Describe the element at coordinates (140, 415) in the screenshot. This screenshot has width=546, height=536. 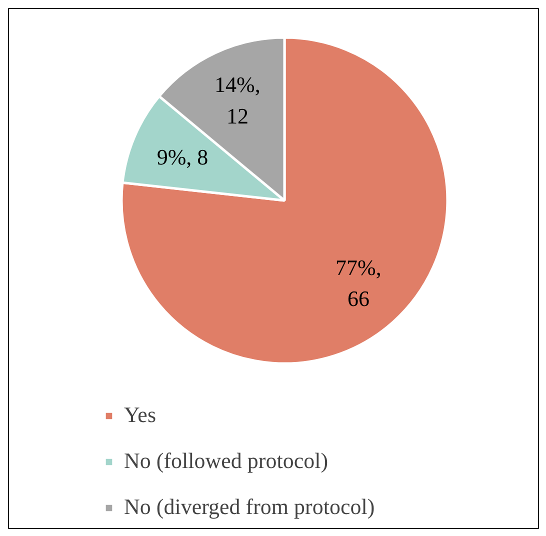
I see `legend-label: Yes` at that location.